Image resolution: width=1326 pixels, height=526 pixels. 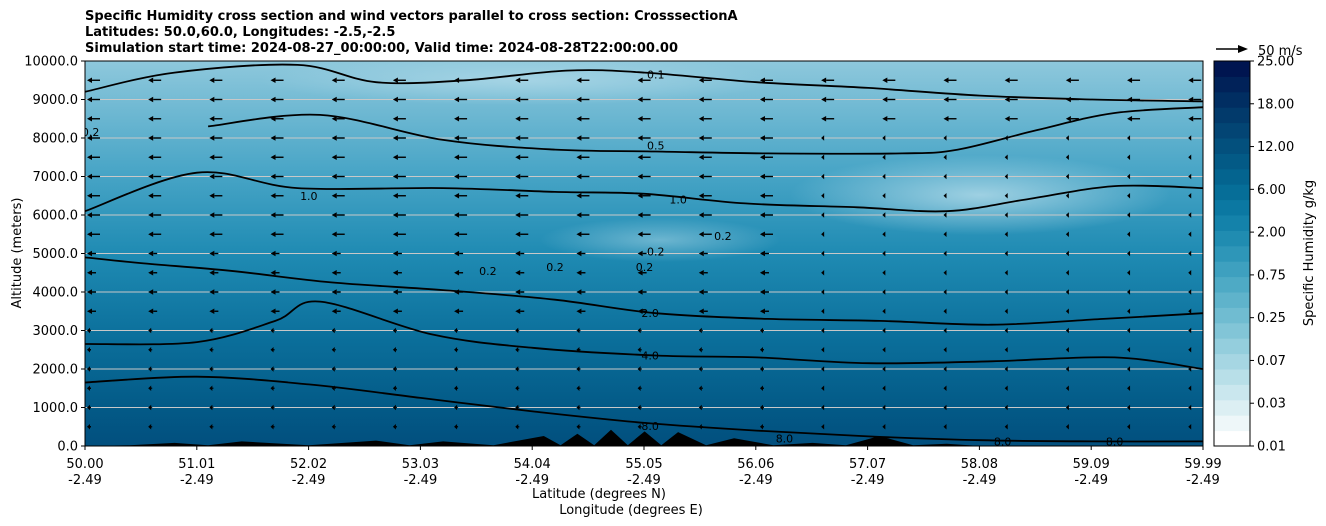 I want to click on y-tick-label: 9000.0, so click(x=56, y=100).